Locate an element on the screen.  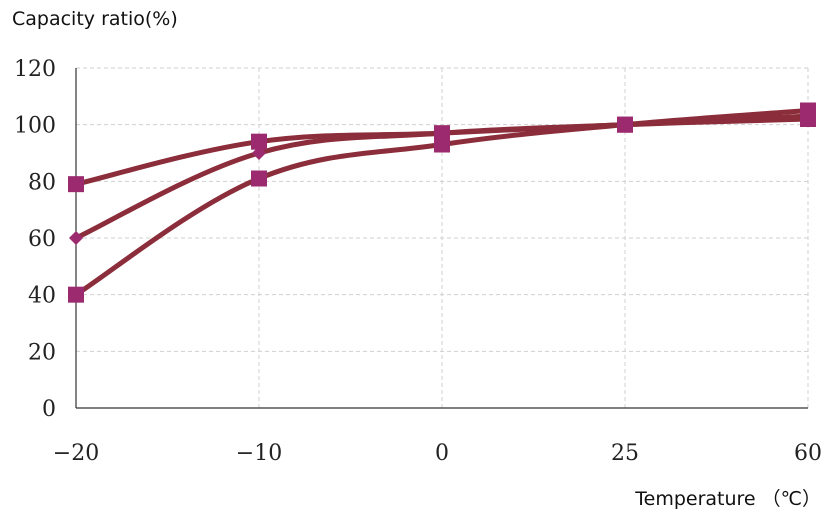
x-tick-label: −20 is located at coordinates (76, 453).